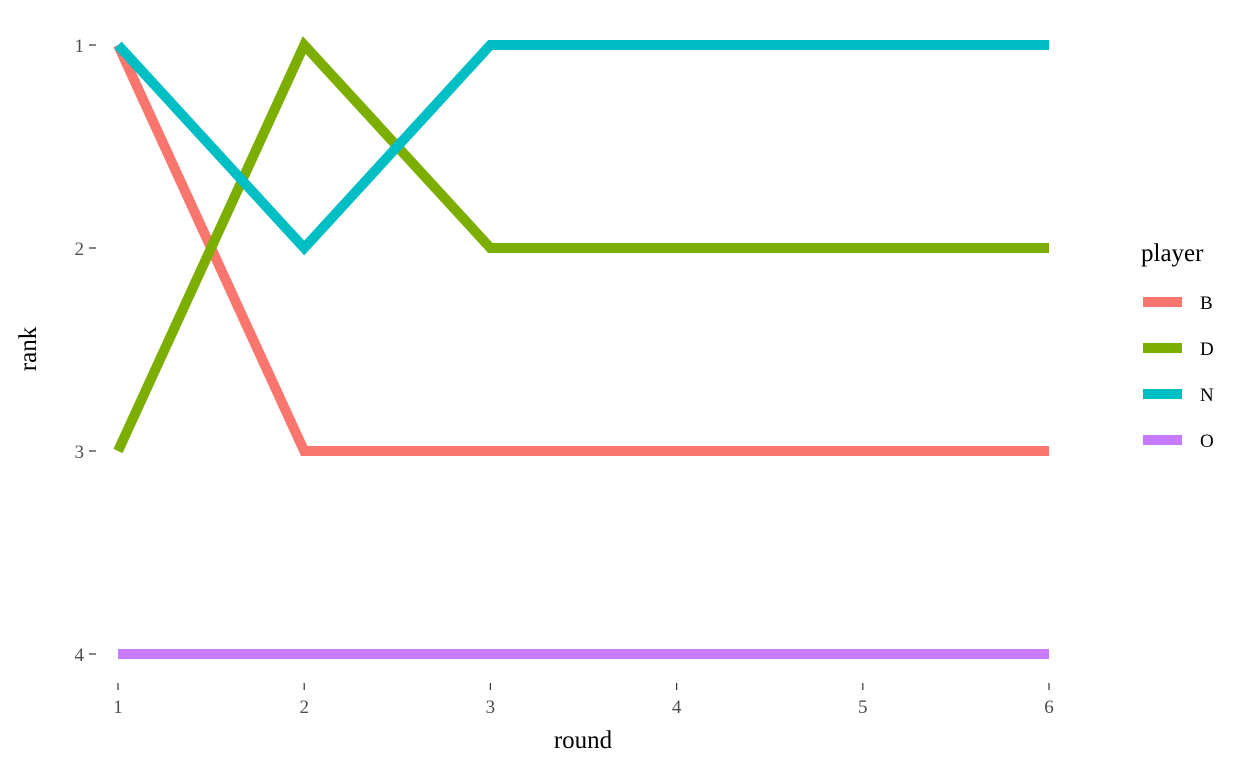 Image resolution: width=1248 pixels, height=768 pixels. Describe the element at coordinates (1178, 303) in the screenshot. I see `legend-item-b: B` at that location.